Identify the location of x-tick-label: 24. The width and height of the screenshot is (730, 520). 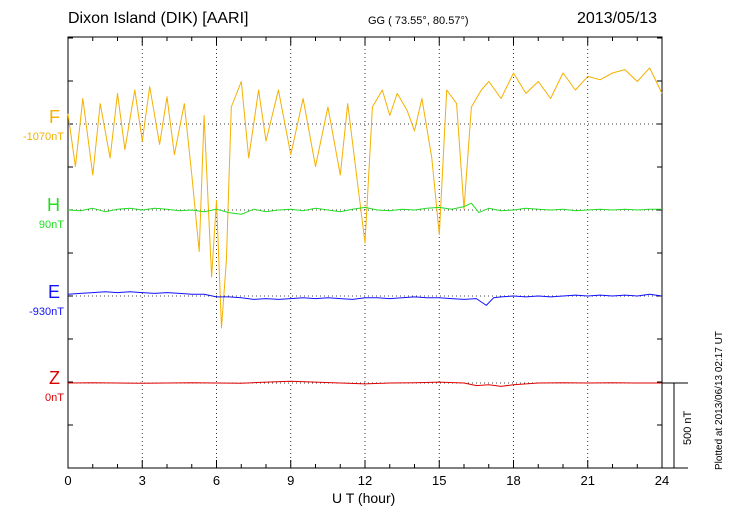
(662, 480).